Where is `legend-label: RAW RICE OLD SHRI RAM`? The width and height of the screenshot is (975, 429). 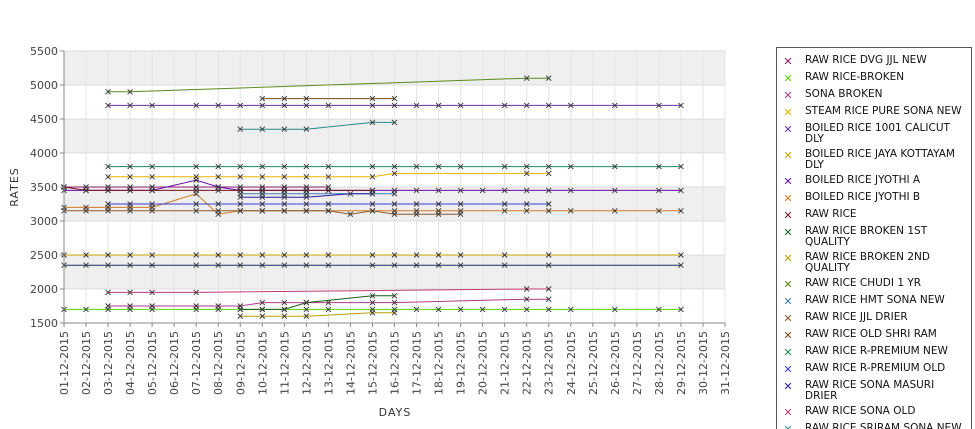
legend-label: RAW RICE OLD SHRI RAM is located at coordinates (871, 334).